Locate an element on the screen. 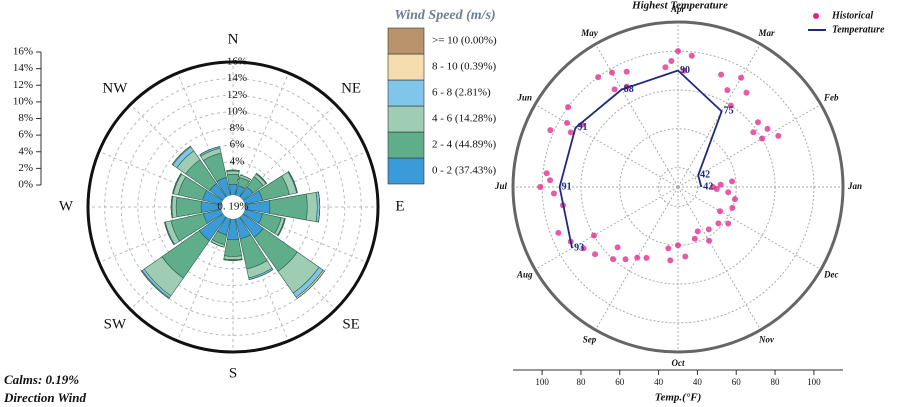 The image size is (900, 407). month-label: Nov is located at coordinates (766, 339).